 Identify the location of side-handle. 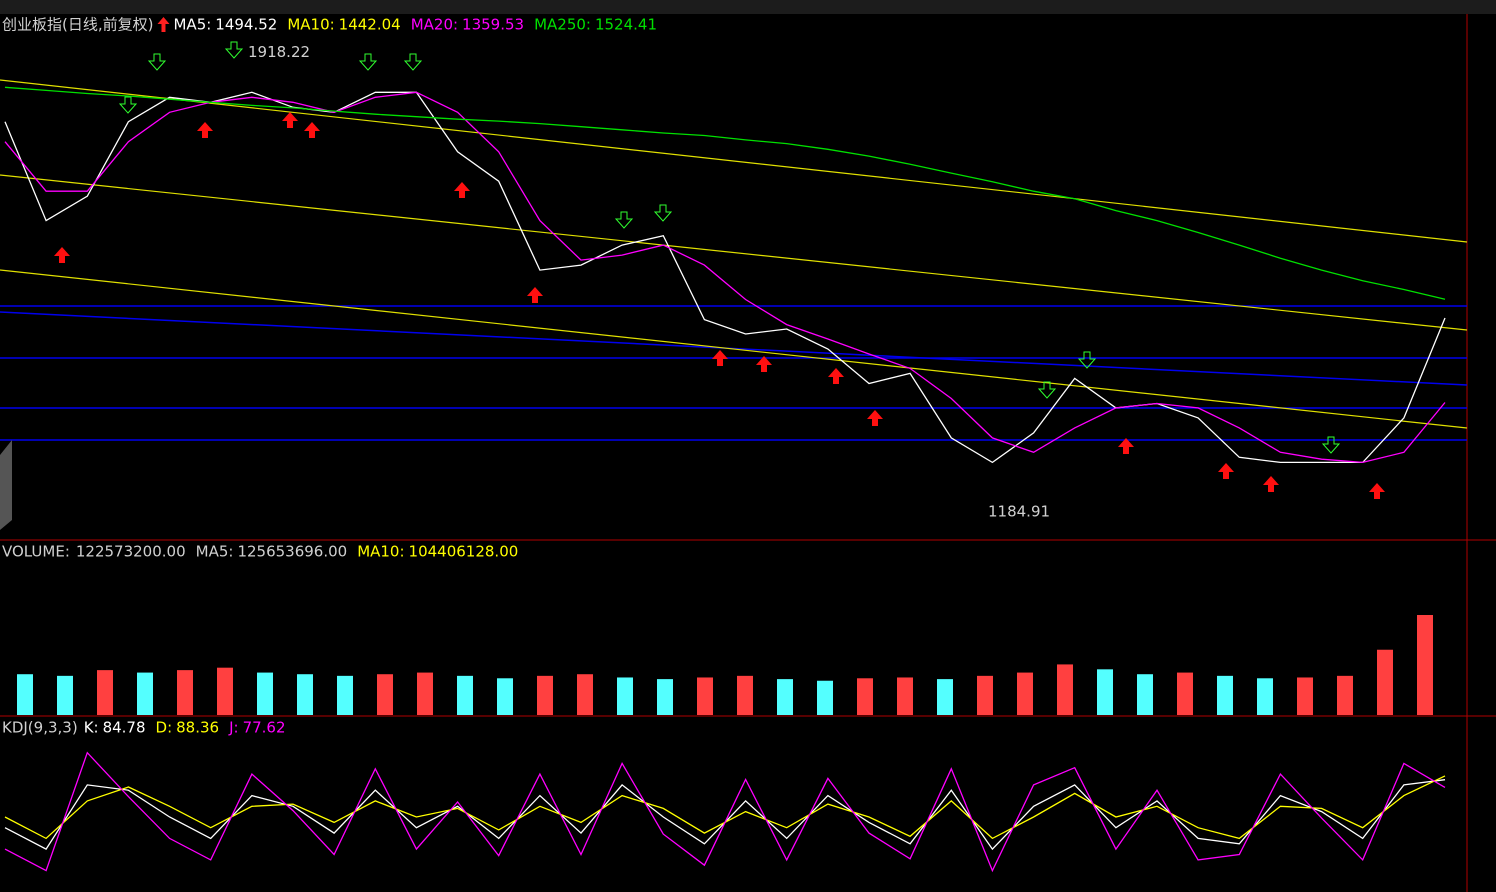
(6, 485).